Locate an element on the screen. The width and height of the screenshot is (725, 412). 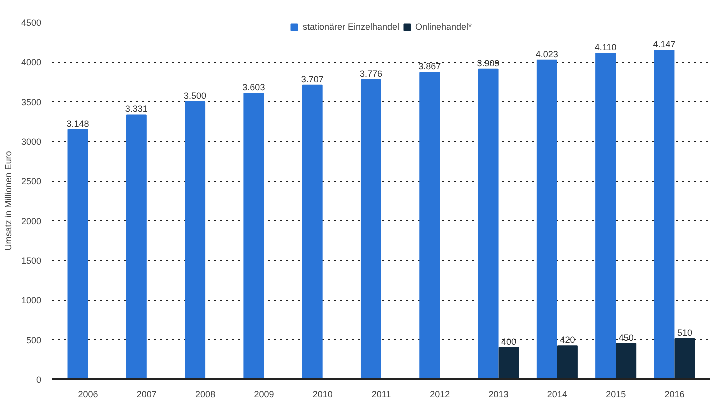
y-tick-label: 4500 is located at coordinates (31, 23).